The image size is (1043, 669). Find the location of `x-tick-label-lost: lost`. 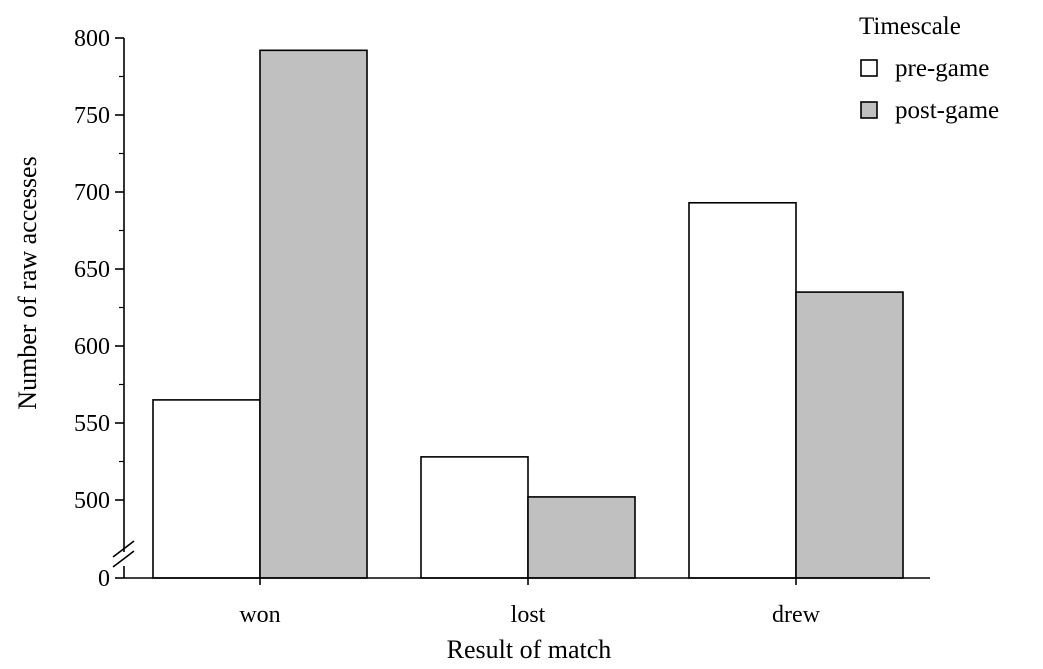

x-tick-label-lost: lost is located at coordinates (528, 615).